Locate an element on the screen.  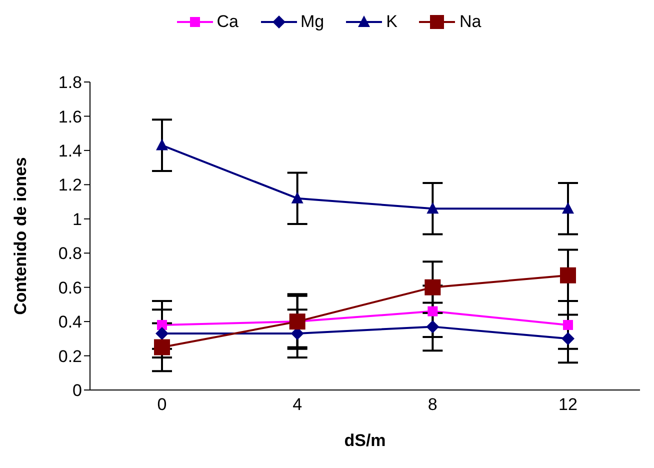
x-axis-title: dS/m is located at coordinates (365, 440).